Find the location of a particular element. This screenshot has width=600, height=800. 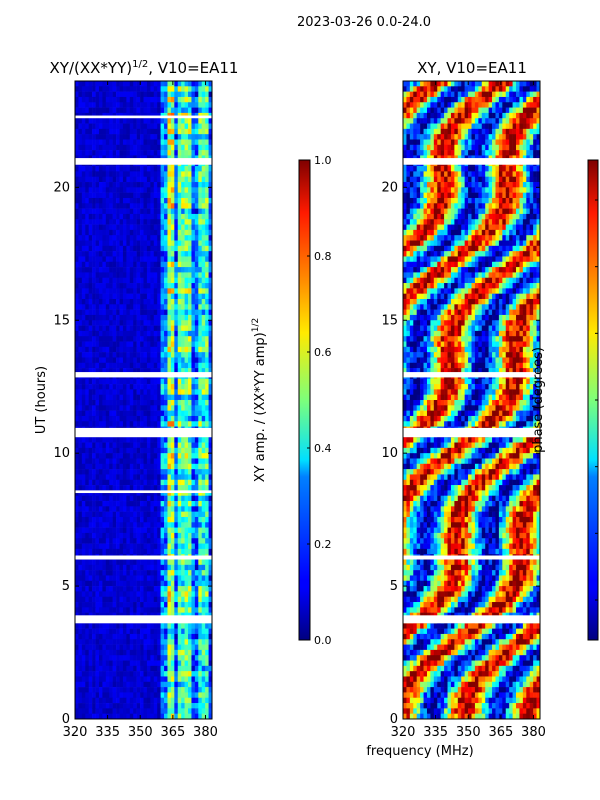

y-tick-label: 15 is located at coordinates (61, 320).